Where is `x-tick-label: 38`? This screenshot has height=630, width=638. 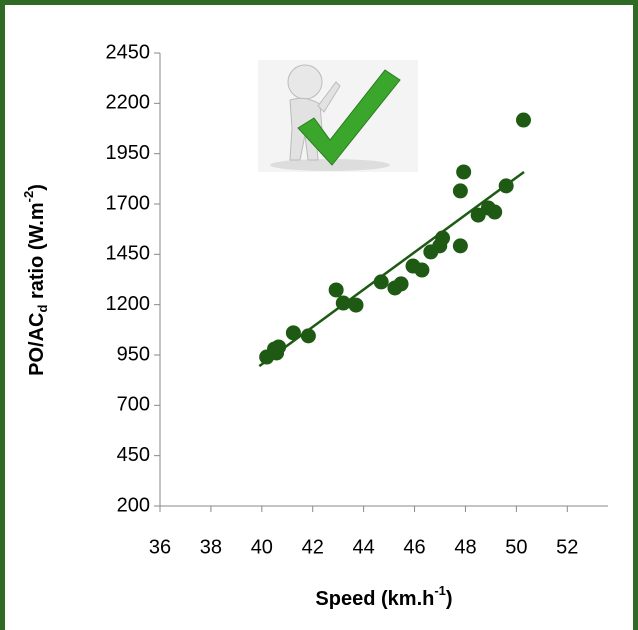 x-tick-label: 38 is located at coordinates (211, 547).